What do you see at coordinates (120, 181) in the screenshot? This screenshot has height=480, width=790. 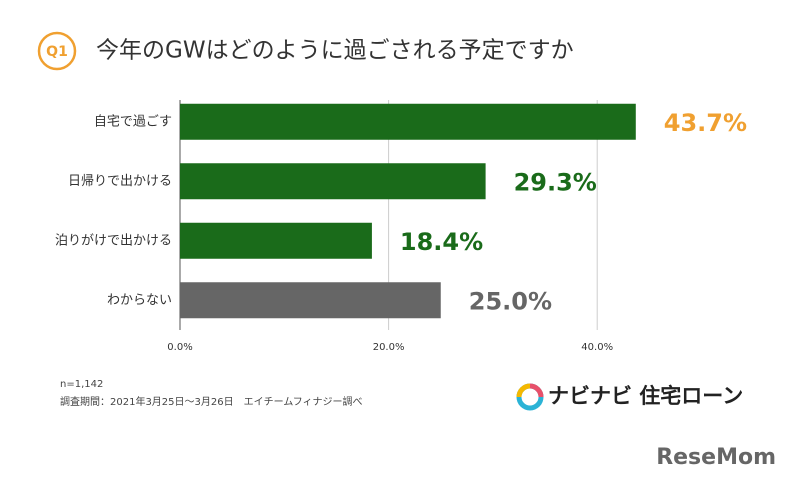 I see `y-tick-label: 日帰りで出かける` at bounding box center [120, 181].